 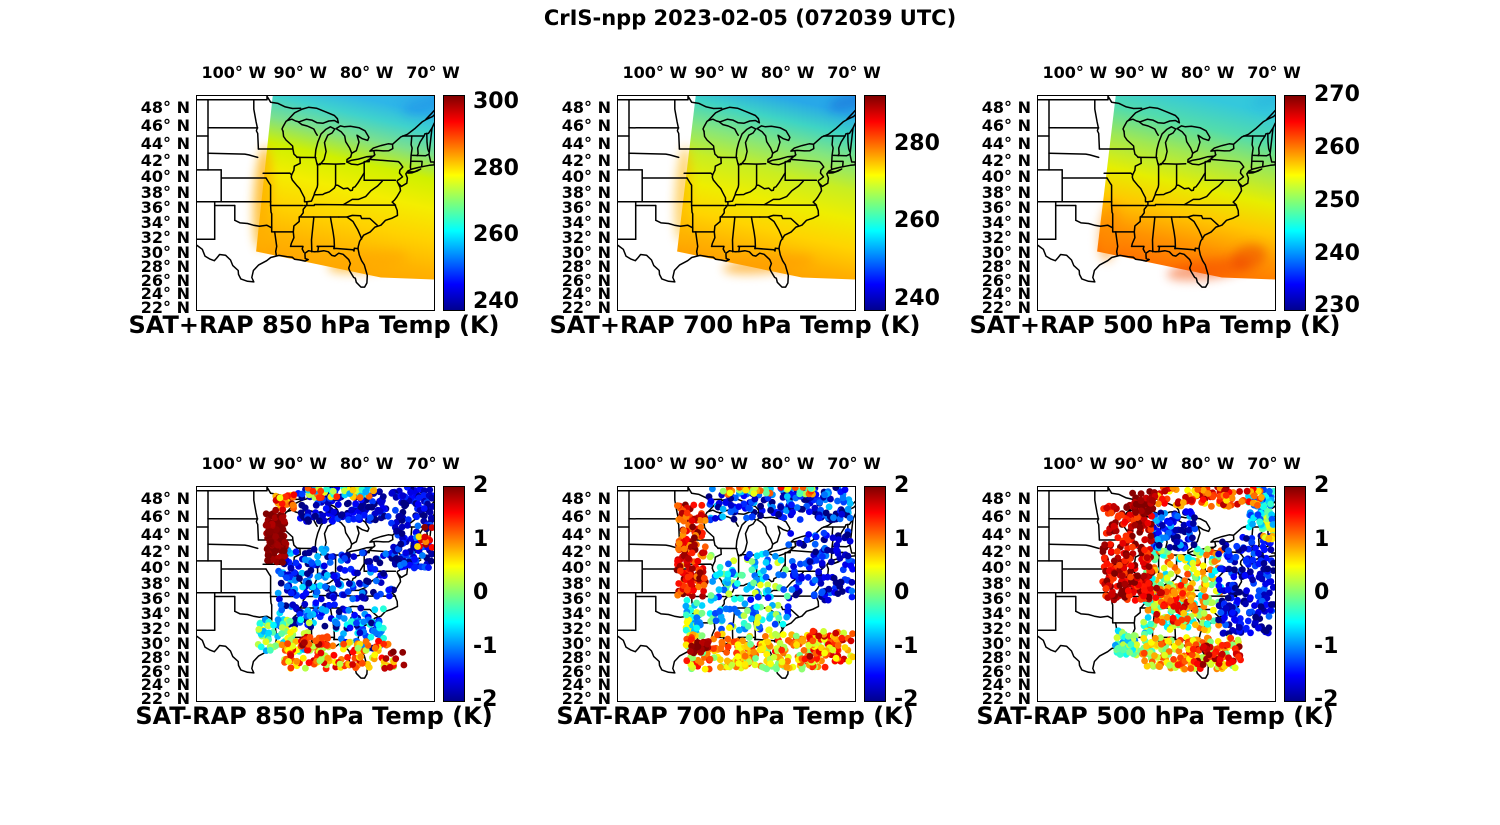 What do you see at coordinates (1006, 266) in the screenshot?
I see `lat-tick-label: 28° N` at bounding box center [1006, 266].